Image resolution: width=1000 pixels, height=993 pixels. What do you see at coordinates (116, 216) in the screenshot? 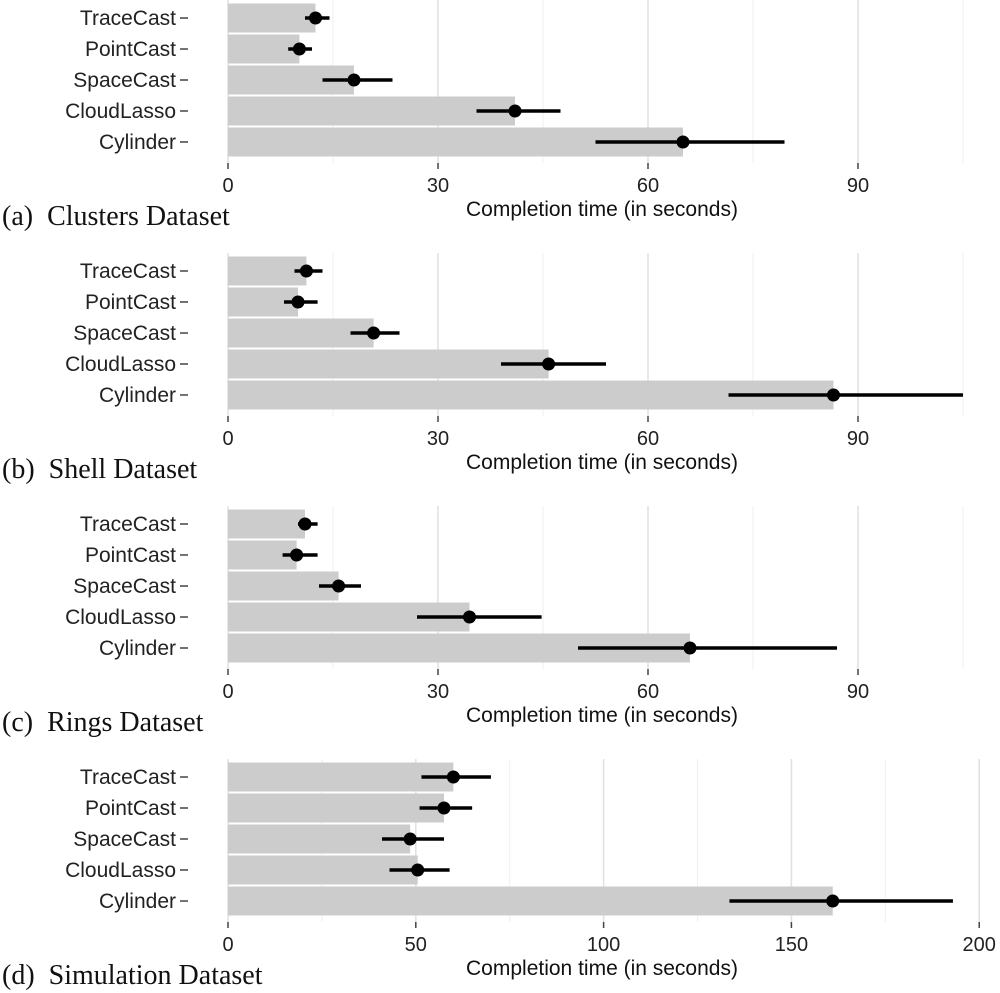
I see `panel-caption: (a) Clusters Dataset` at bounding box center [116, 216].